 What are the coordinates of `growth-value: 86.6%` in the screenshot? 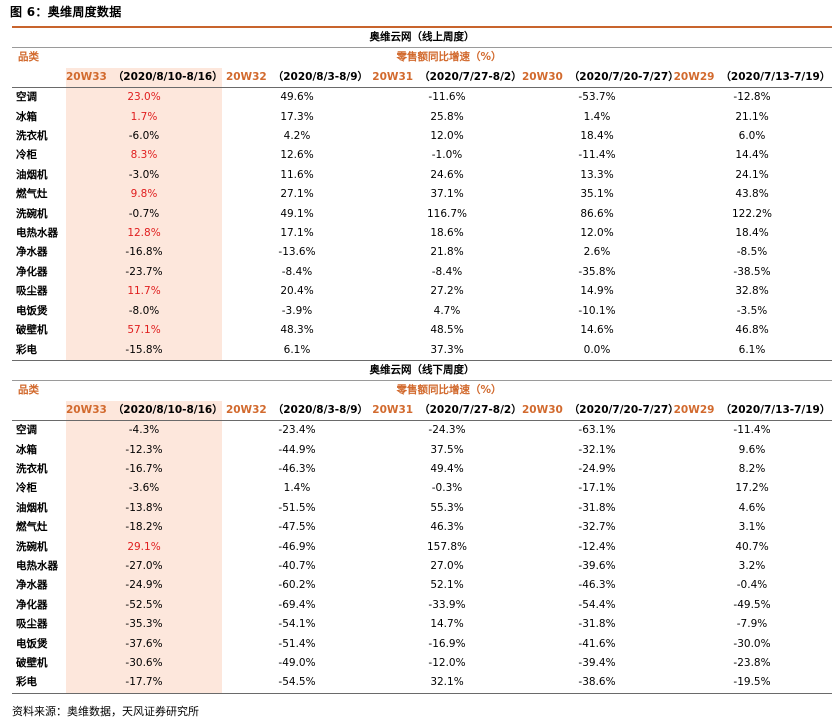 It's located at (597, 213).